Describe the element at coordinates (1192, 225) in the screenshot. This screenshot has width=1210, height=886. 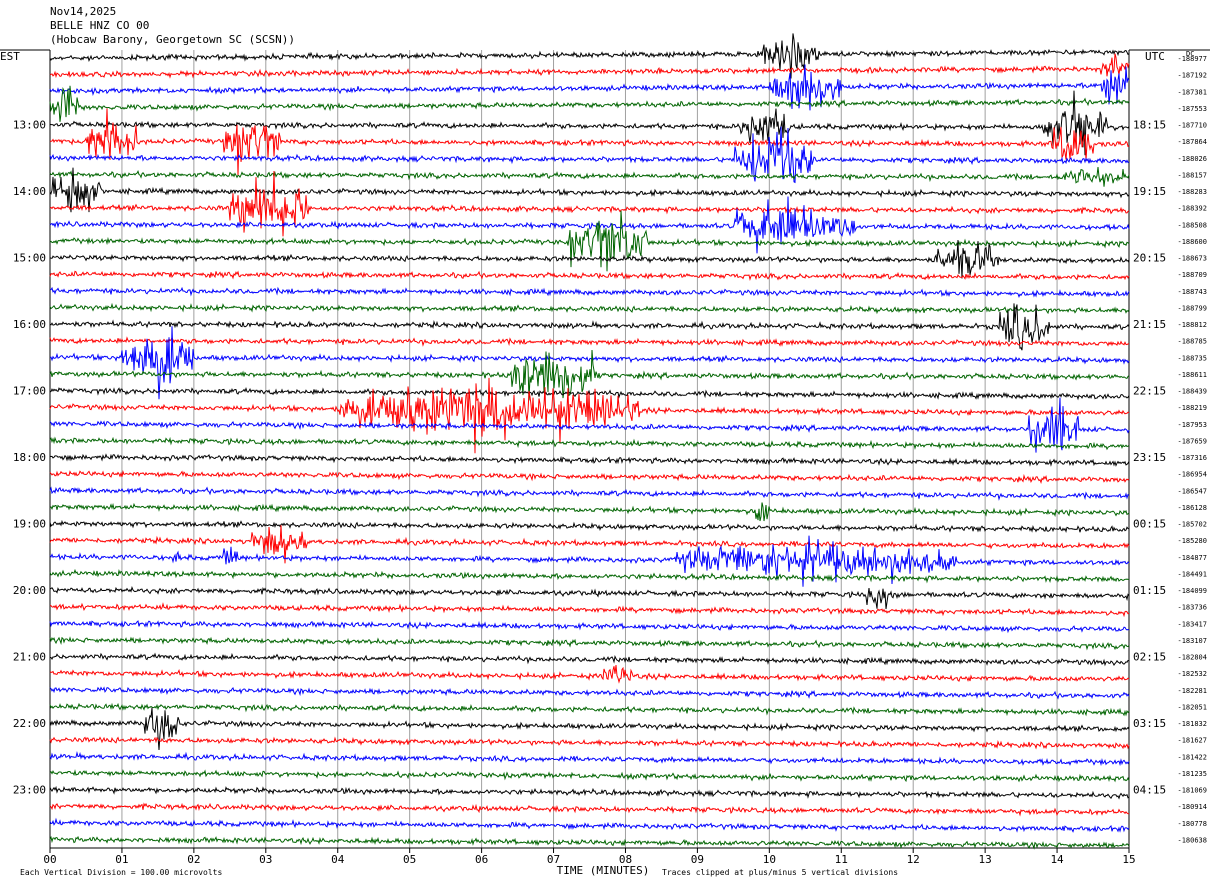
I see `dc-offset-label: -188508` at that location.